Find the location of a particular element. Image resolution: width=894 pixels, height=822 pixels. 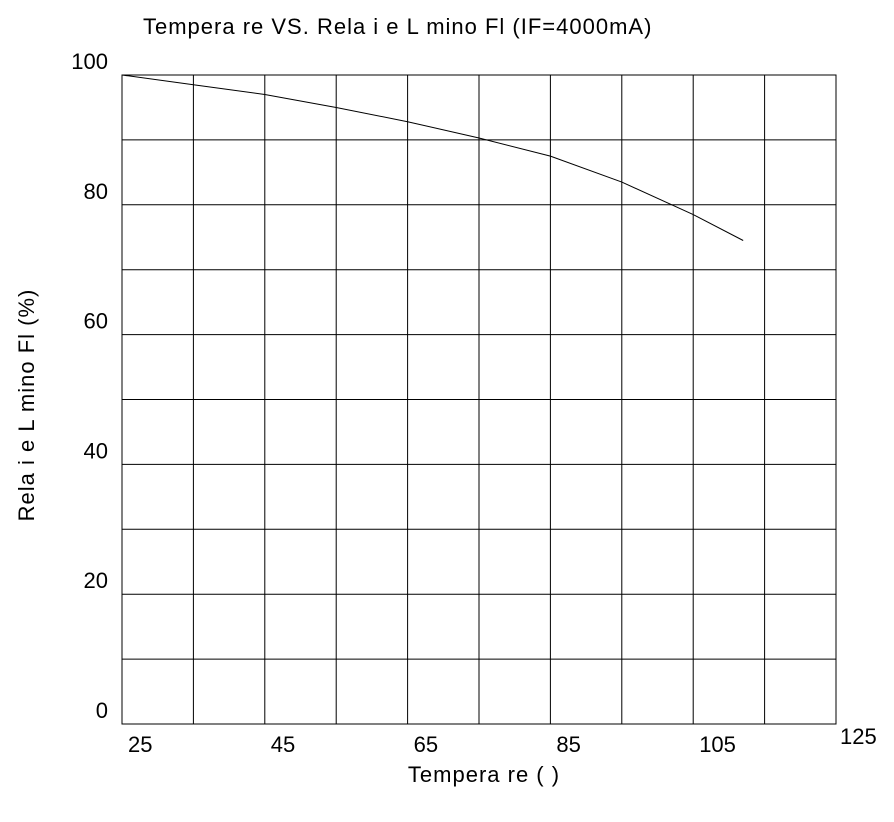

x-tick-label: 105 is located at coordinates (717, 744).